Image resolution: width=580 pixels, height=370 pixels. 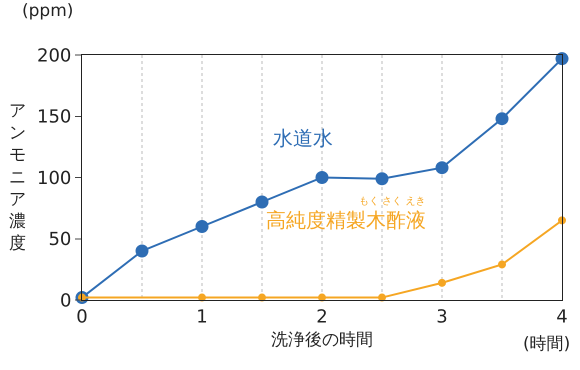 What do you see at coordinates (54, 55) in the screenshot?
I see `y-tick-label: 200` at bounding box center [54, 55].